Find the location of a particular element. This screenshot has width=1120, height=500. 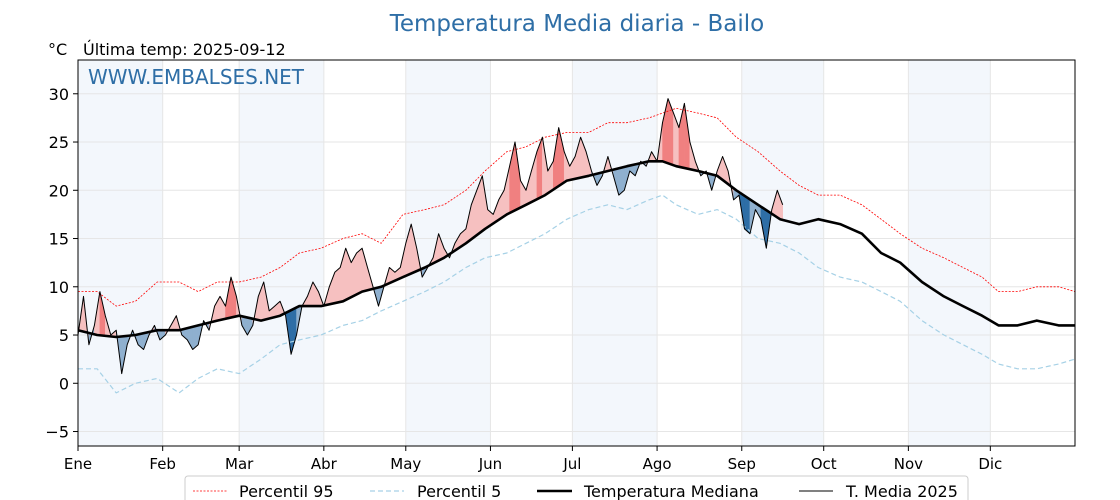

month-band-may is located at coordinates (448, 253).